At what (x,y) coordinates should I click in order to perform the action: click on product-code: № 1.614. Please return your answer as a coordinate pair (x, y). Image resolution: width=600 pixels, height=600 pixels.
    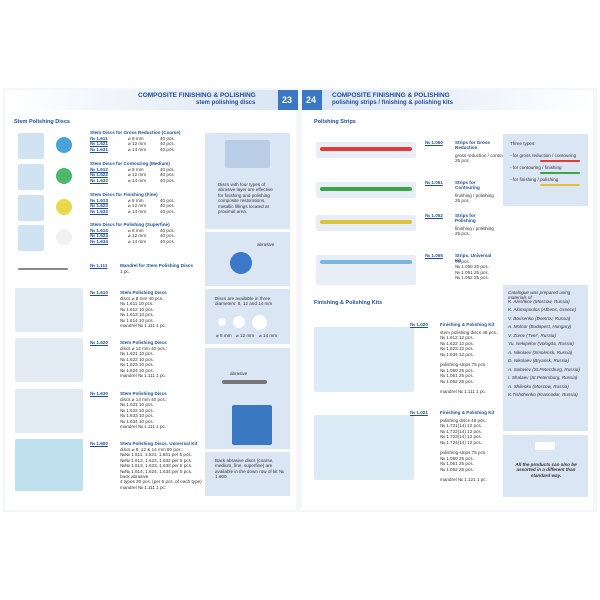
    Looking at the image, I should click on (99, 230).